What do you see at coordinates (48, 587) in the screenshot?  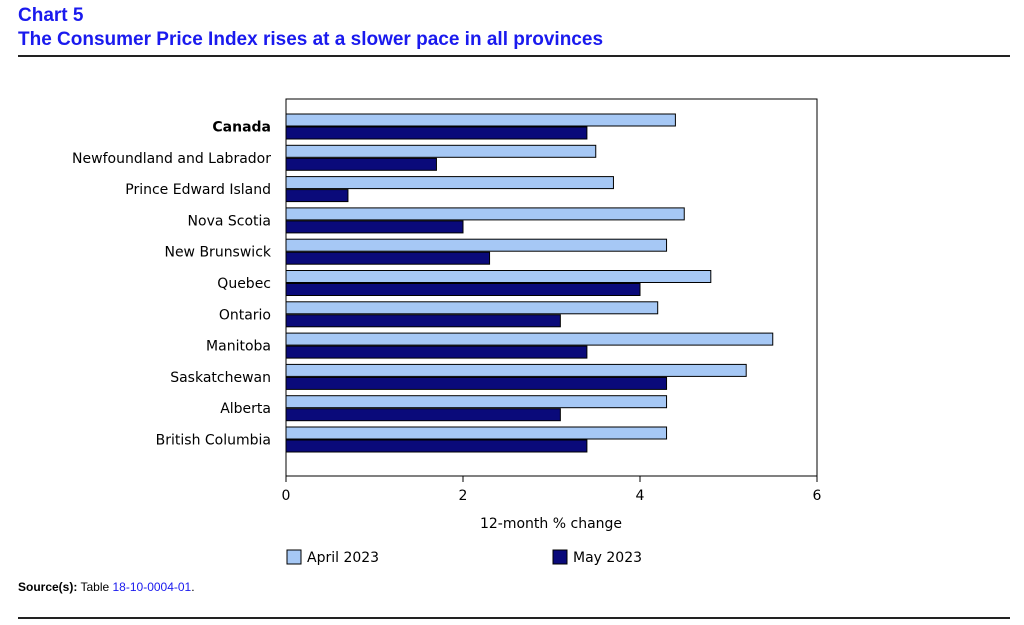 I see `source-label: Source(s):` at bounding box center [48, 587].